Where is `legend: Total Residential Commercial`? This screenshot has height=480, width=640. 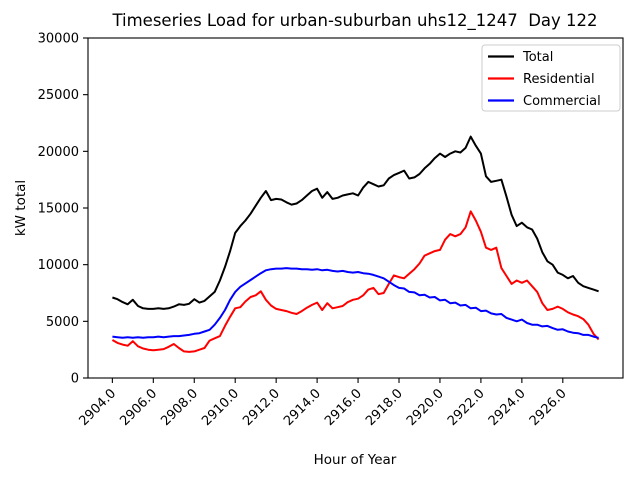 legend: Total Residential Commercial is located at coordinates (551, 78).